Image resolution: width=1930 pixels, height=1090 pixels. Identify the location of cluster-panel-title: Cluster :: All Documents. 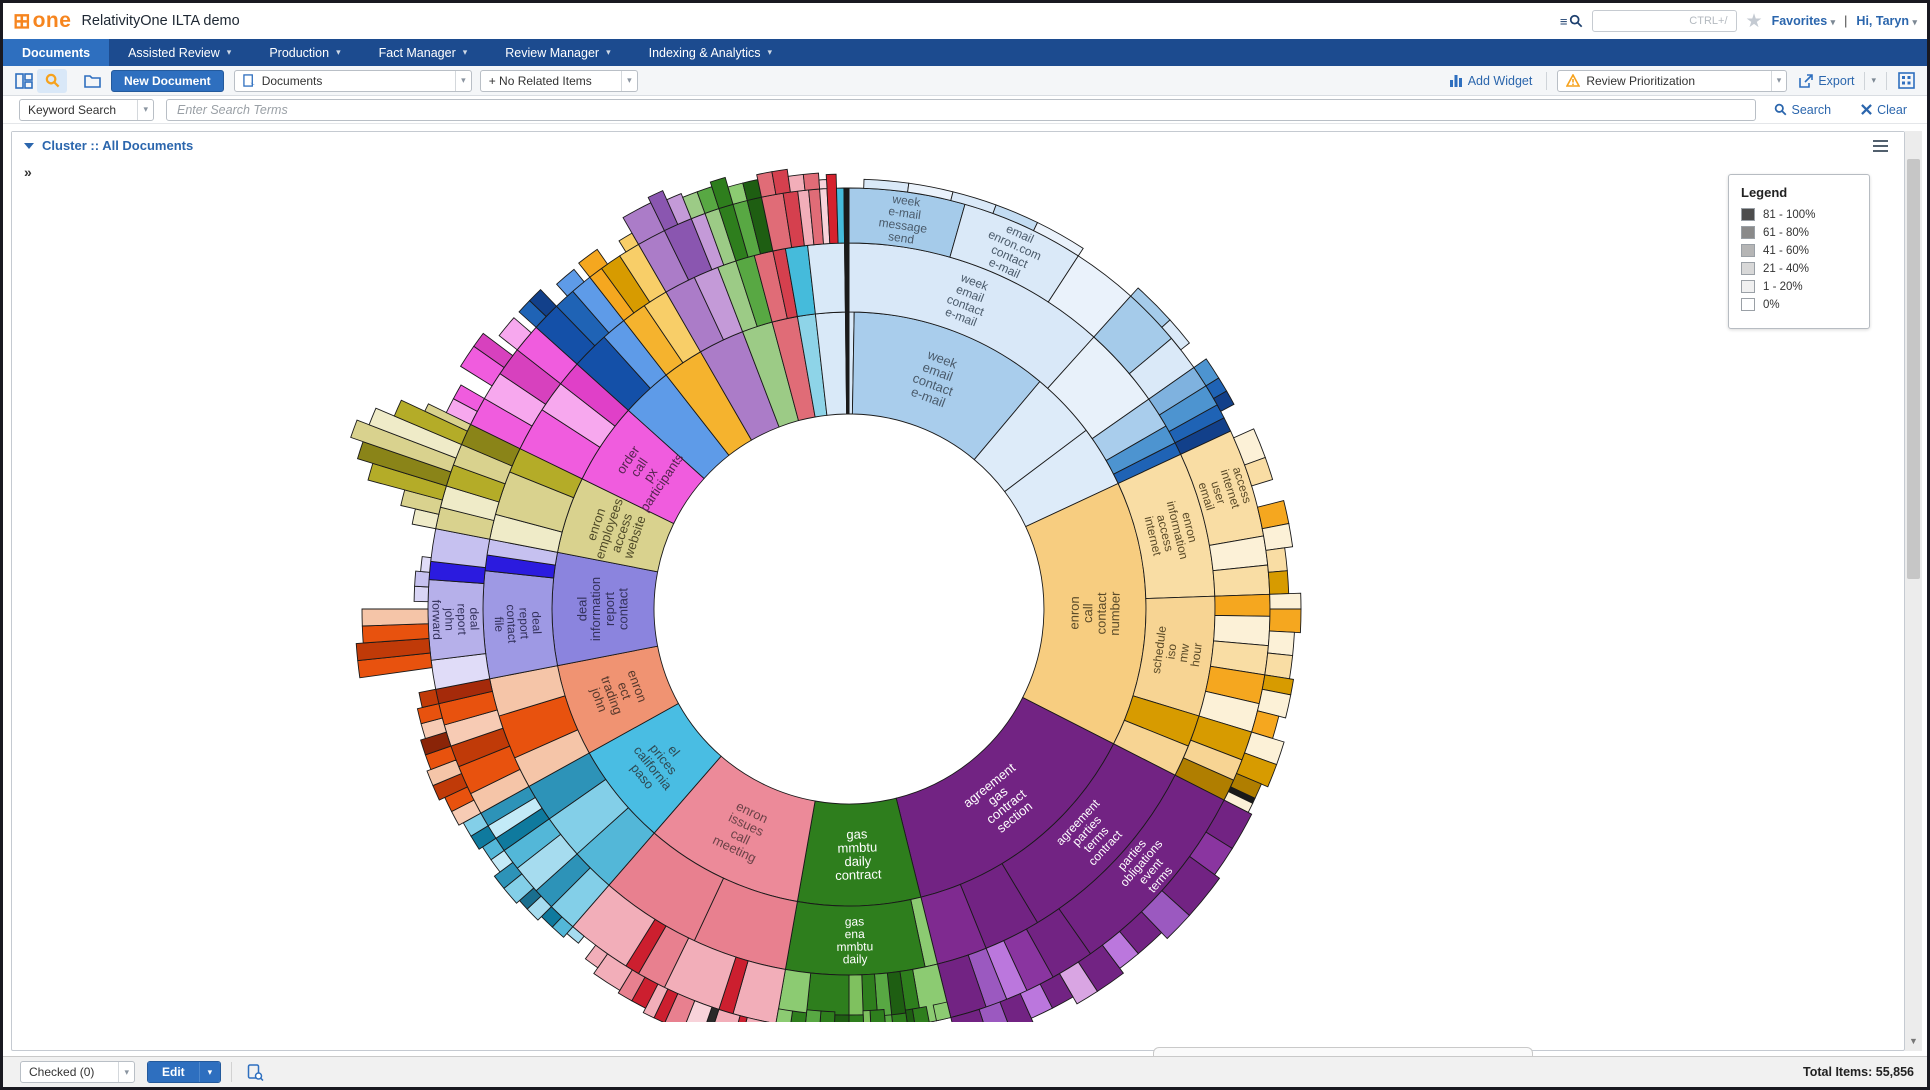
(118, 145).